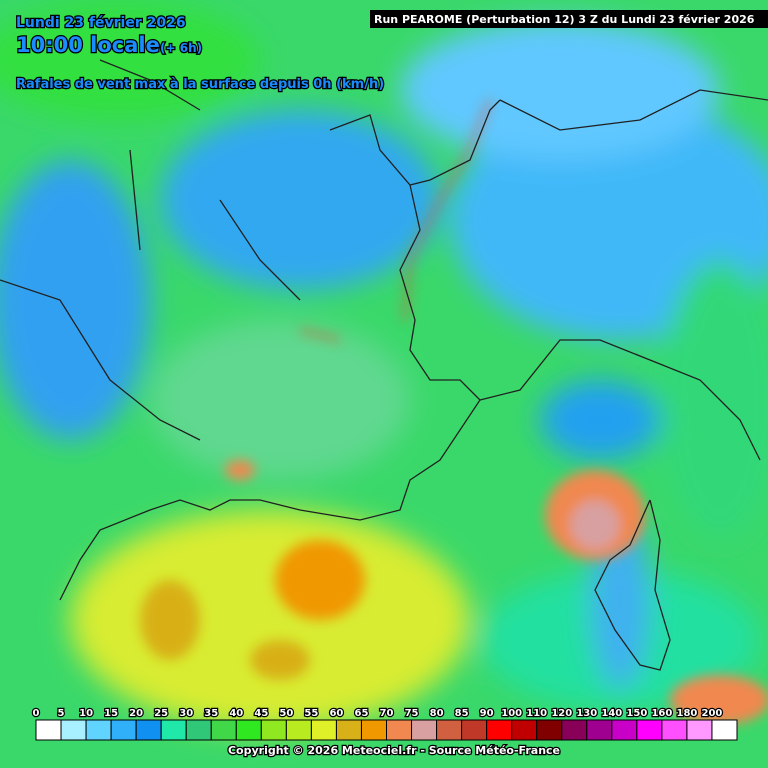 The image size is (768, 768). I want to click on run-banner, so click(569, 19).